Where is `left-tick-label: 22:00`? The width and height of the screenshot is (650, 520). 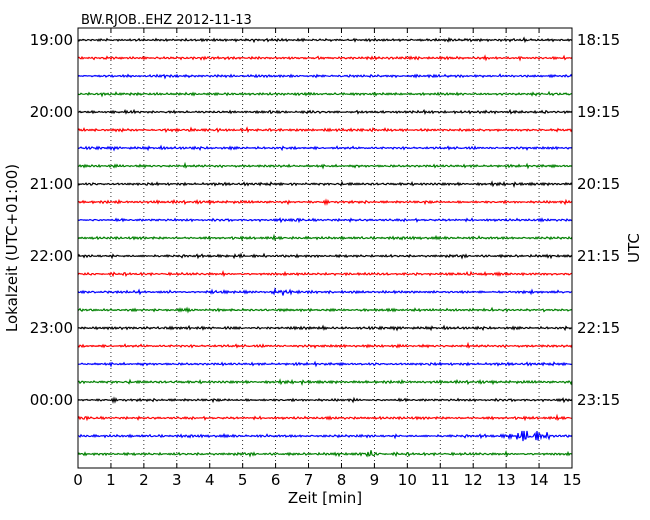
left-tick-label: 22:00 is located at coordinates (51, 256).